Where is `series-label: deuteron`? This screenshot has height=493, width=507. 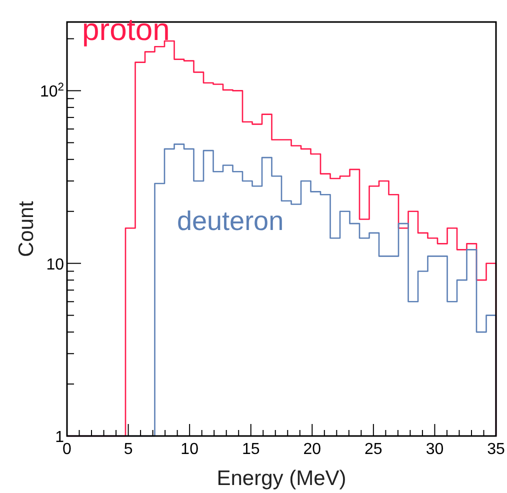
series-label: deuteron is located at coordinates (230, 221).